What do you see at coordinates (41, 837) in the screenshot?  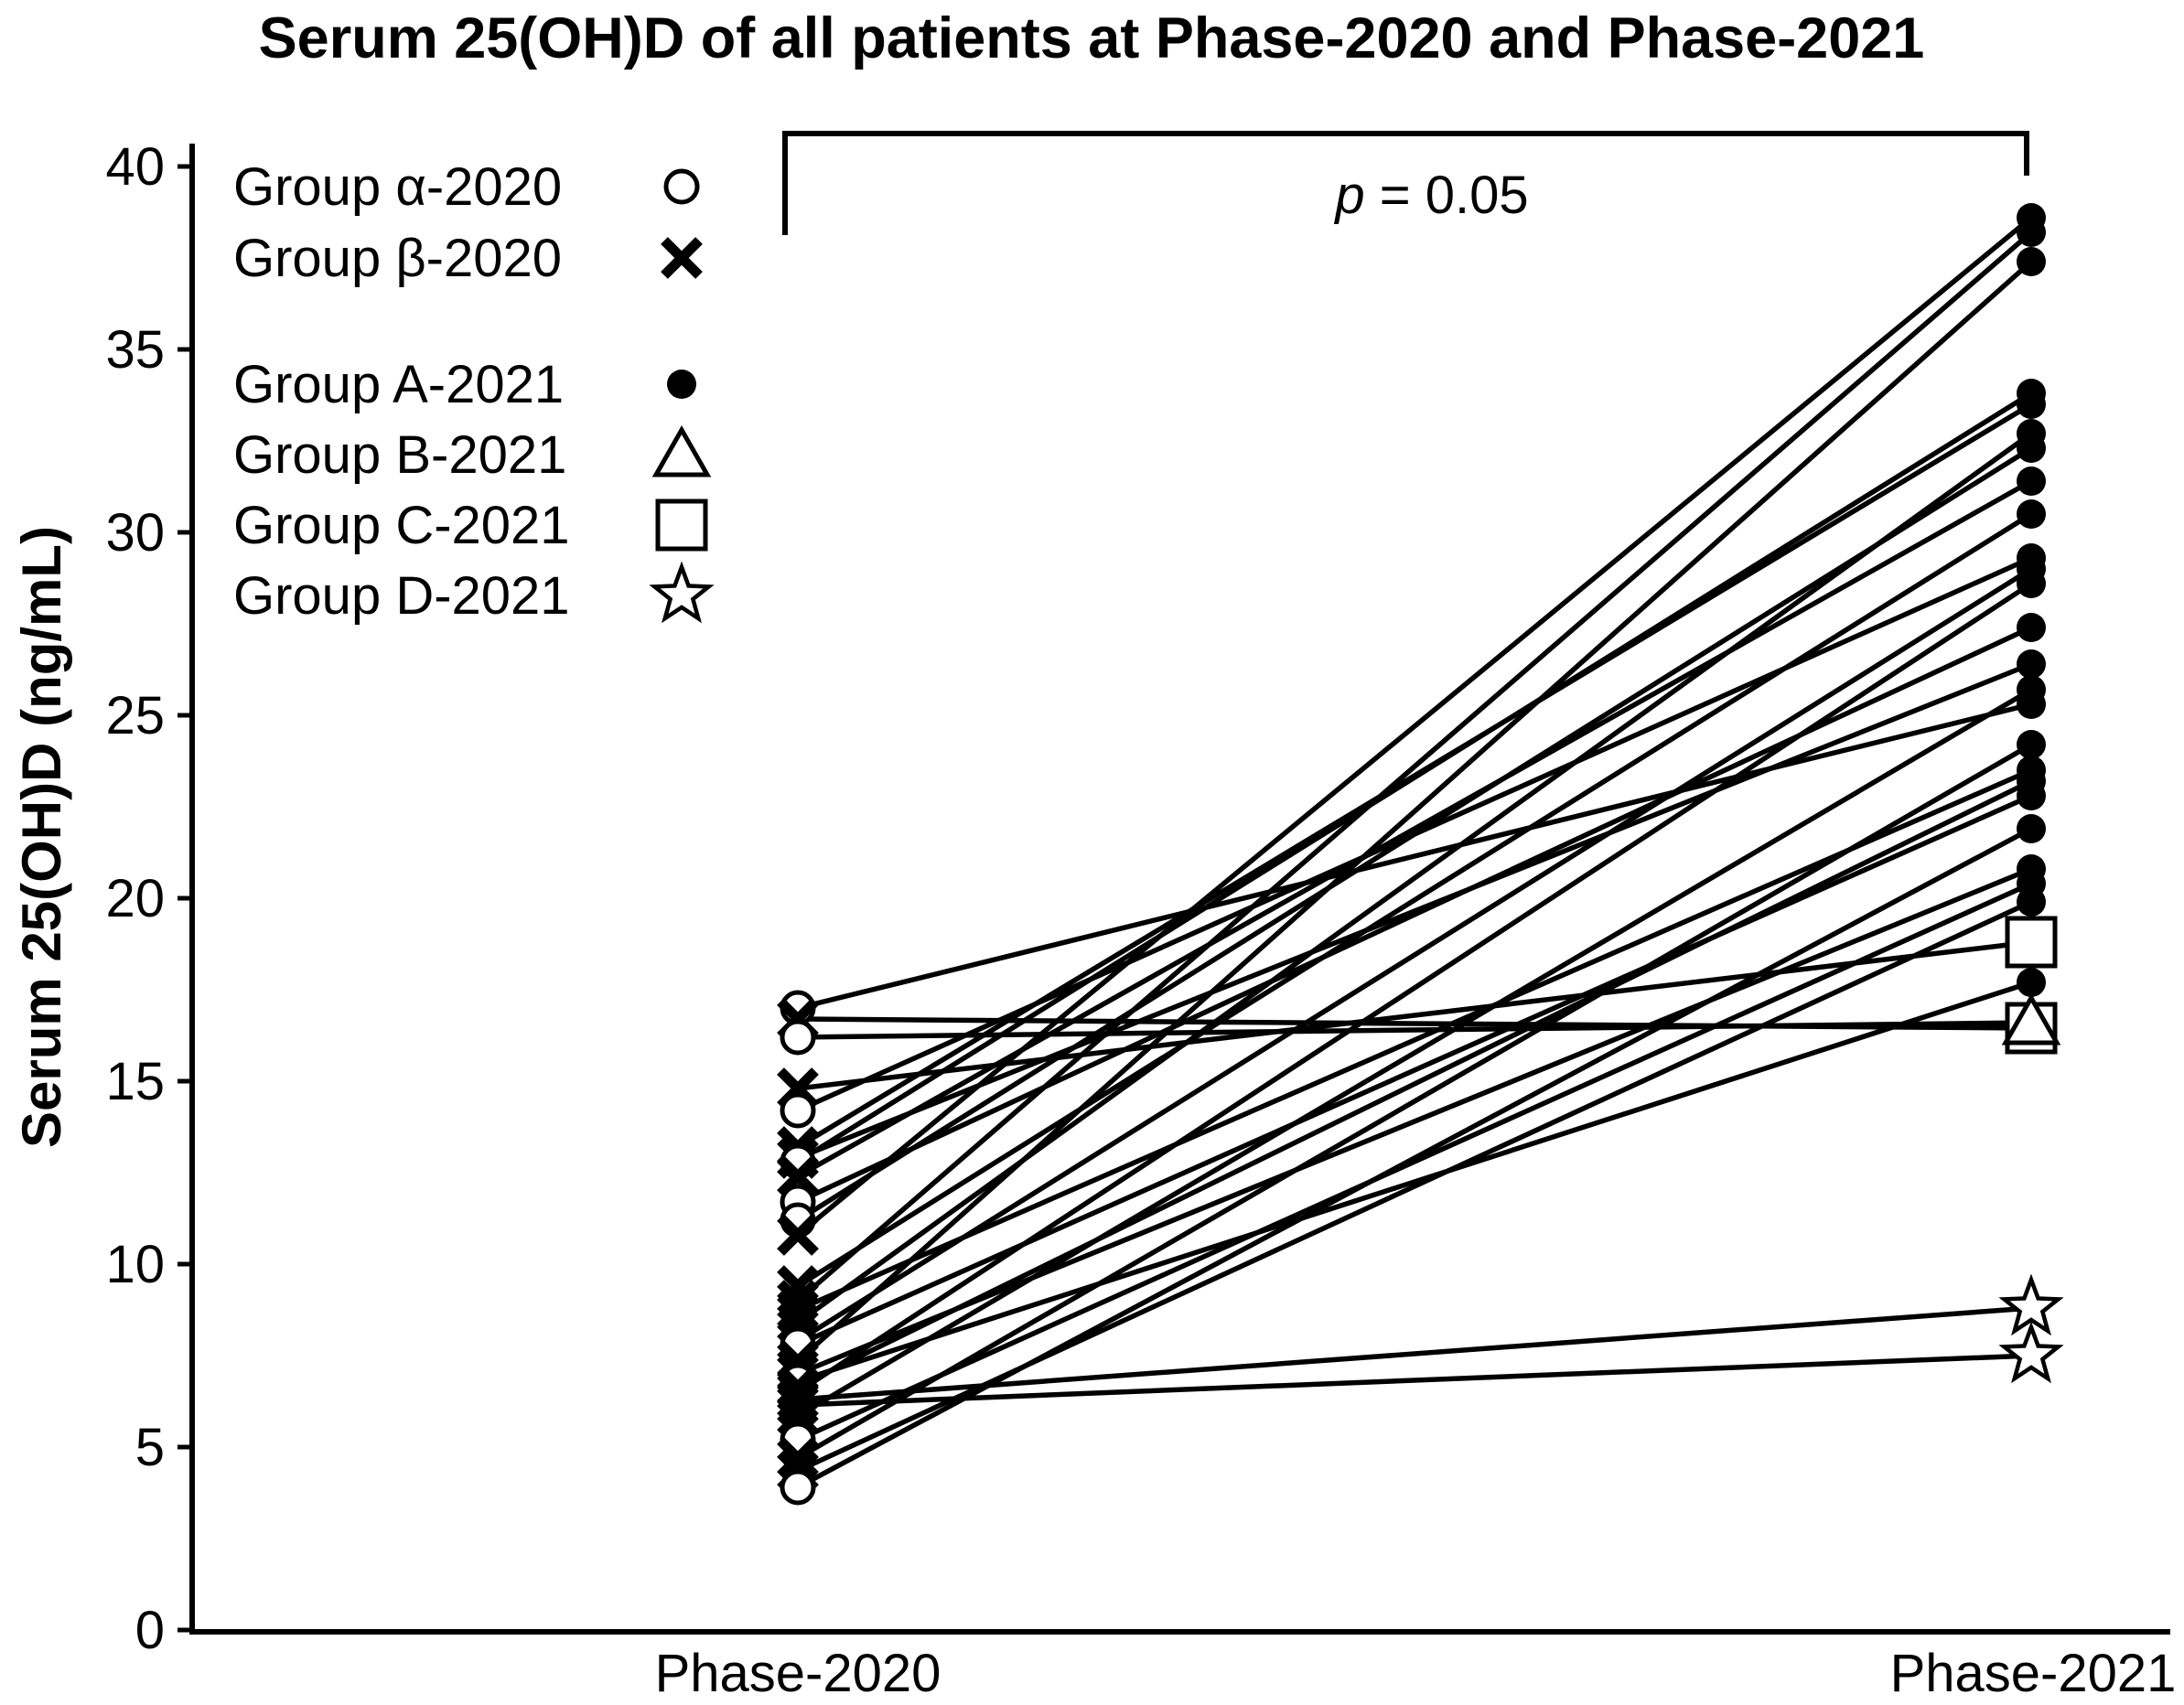 I see `y-axis-title: Serum 25(OH)D (ng/mL)` at bounding box center [41, 837].